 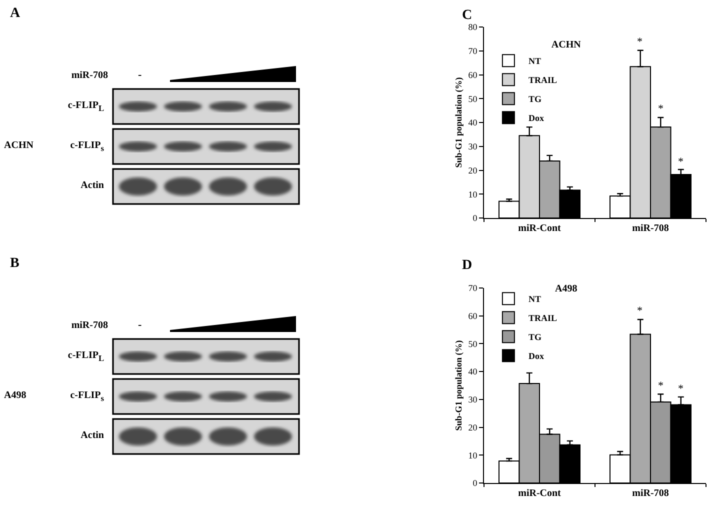 I want to click on text: D, so click(x=467, y=265).